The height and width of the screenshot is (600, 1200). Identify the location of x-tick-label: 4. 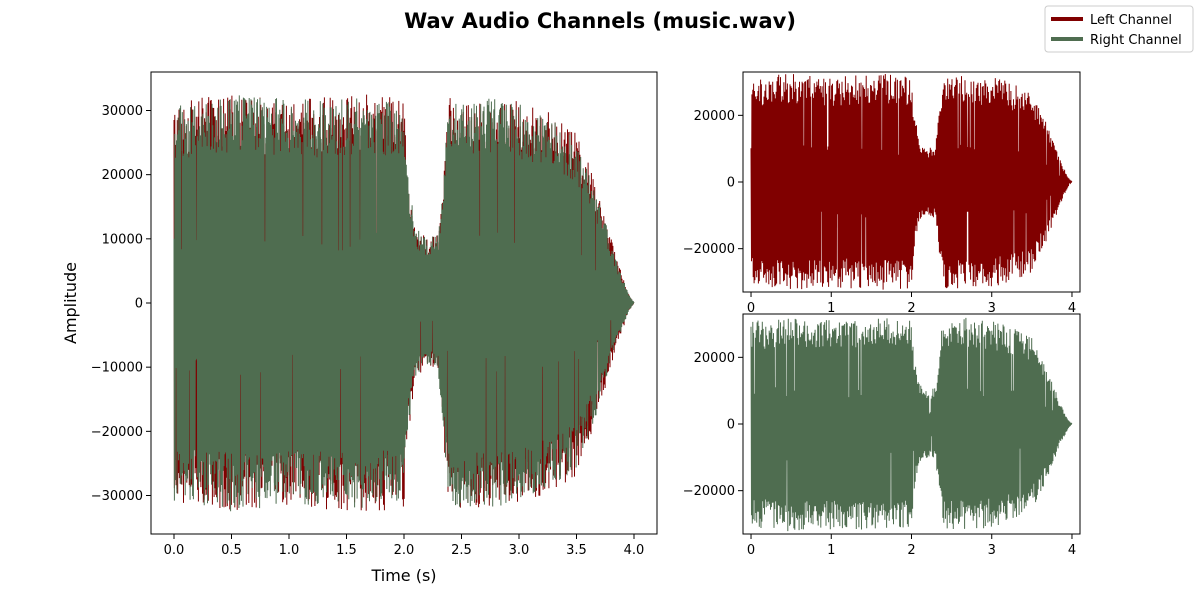
(1072, 550).